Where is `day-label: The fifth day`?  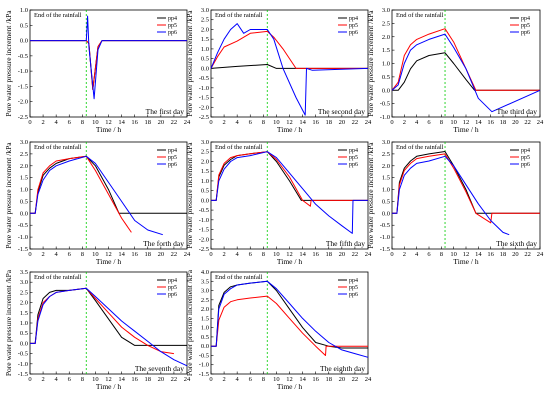
day-label: The fifth day is located at coordinates (345, 243).